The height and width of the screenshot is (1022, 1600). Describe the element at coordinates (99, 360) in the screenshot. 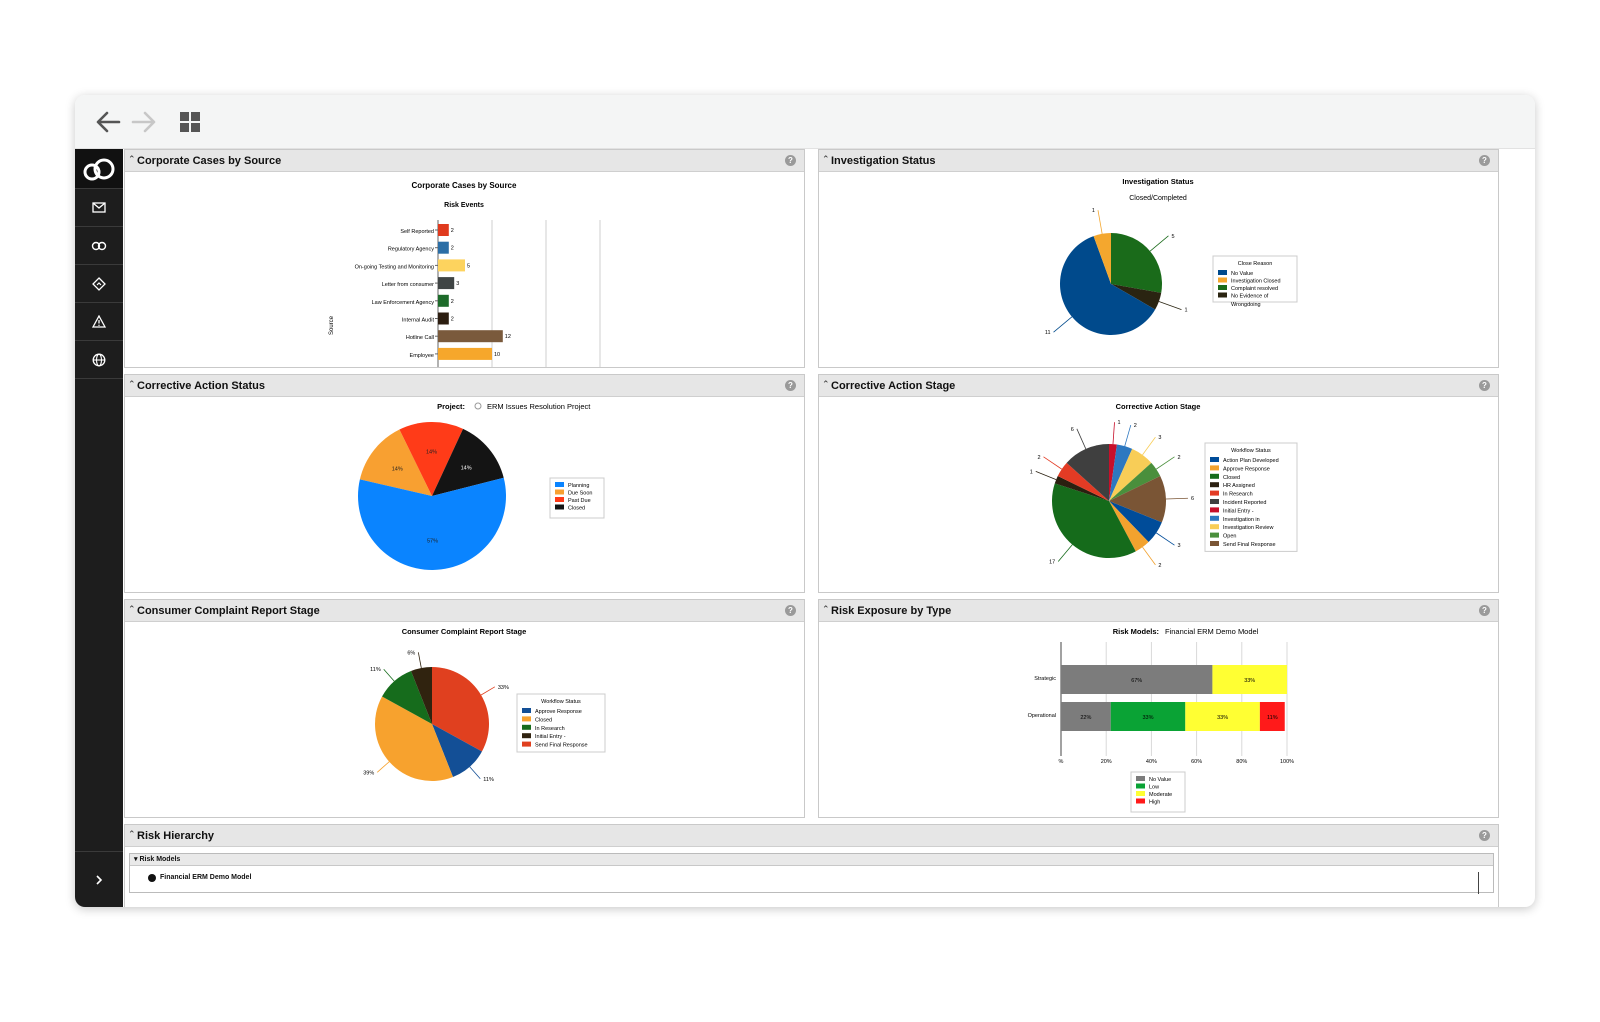

I see `sidebar-item-global` at that location.